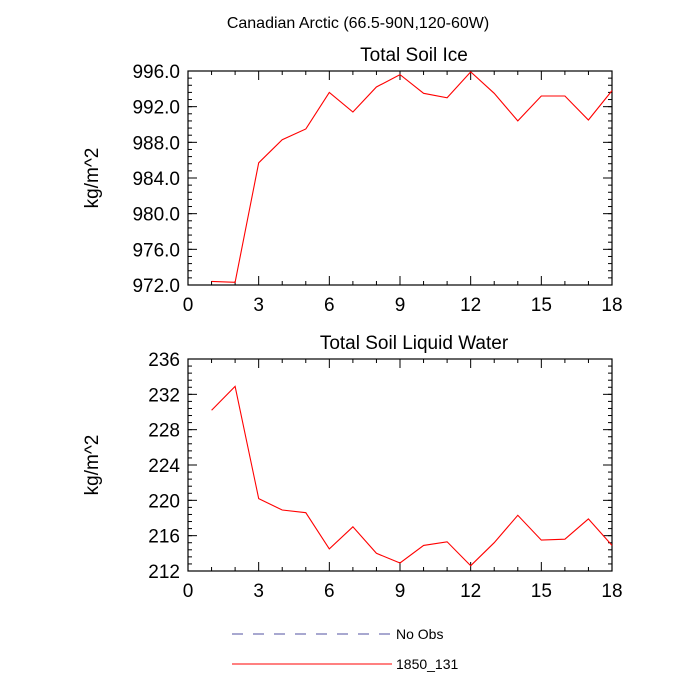 This screenshot has height=700, width=700. What do you see at coordinates (164, 360) in the screenshot?
I see `y-tick-label: 236` at bounding box center [164, 360].